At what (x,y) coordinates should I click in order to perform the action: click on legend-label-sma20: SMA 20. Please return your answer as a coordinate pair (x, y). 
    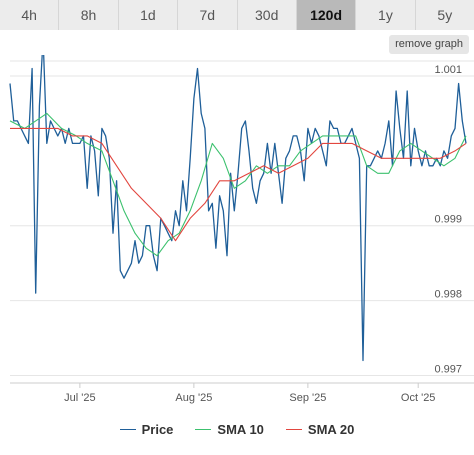
    Looking at the image, I should click on (331, 429).